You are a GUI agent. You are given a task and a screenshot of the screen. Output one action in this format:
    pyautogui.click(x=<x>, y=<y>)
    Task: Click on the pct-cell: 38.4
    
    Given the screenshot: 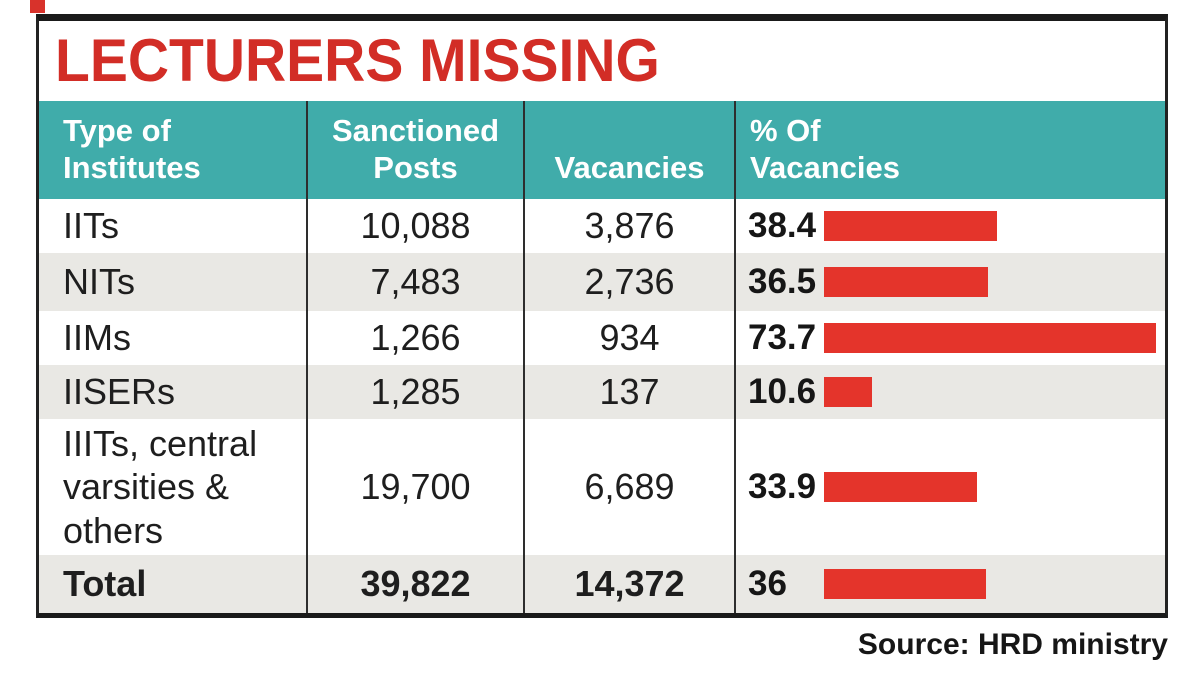 What is the action you would take?
    pyautogui.click(x=949, y=226)
    